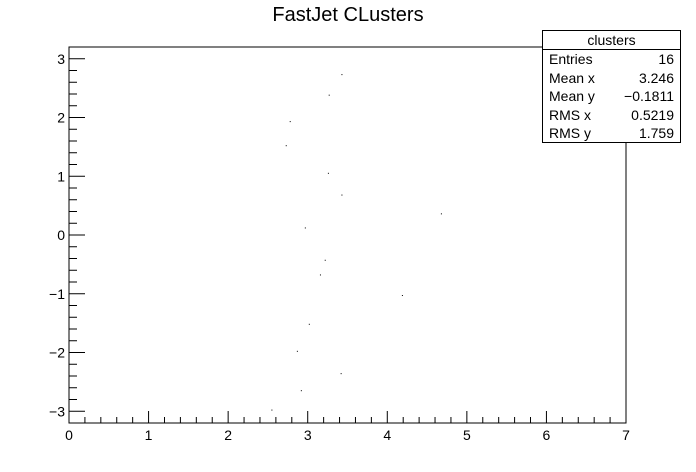 The width and height of the screenshot is (696, 472). What do you see at coordinates (611, 115) in the screenshot?
I see `stats-row-rms-x: RMS x 0.5219` at bounding box center [611, 115].